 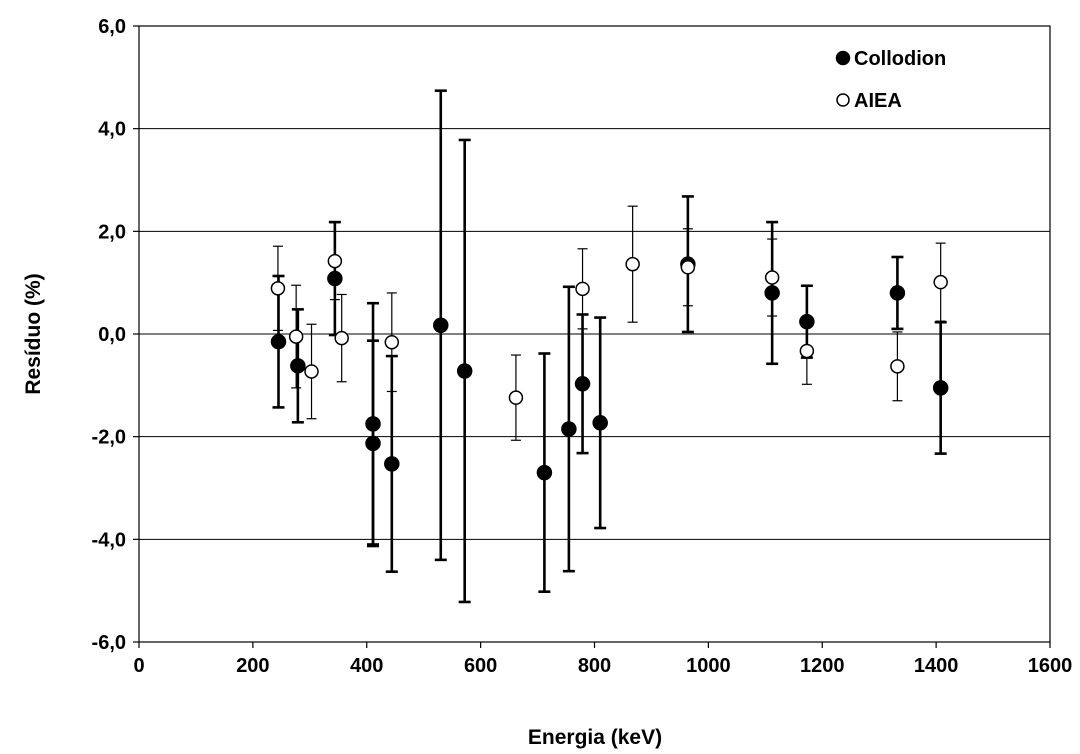 I want to click on x-tick-label: 400, so click(x=366, y=666).